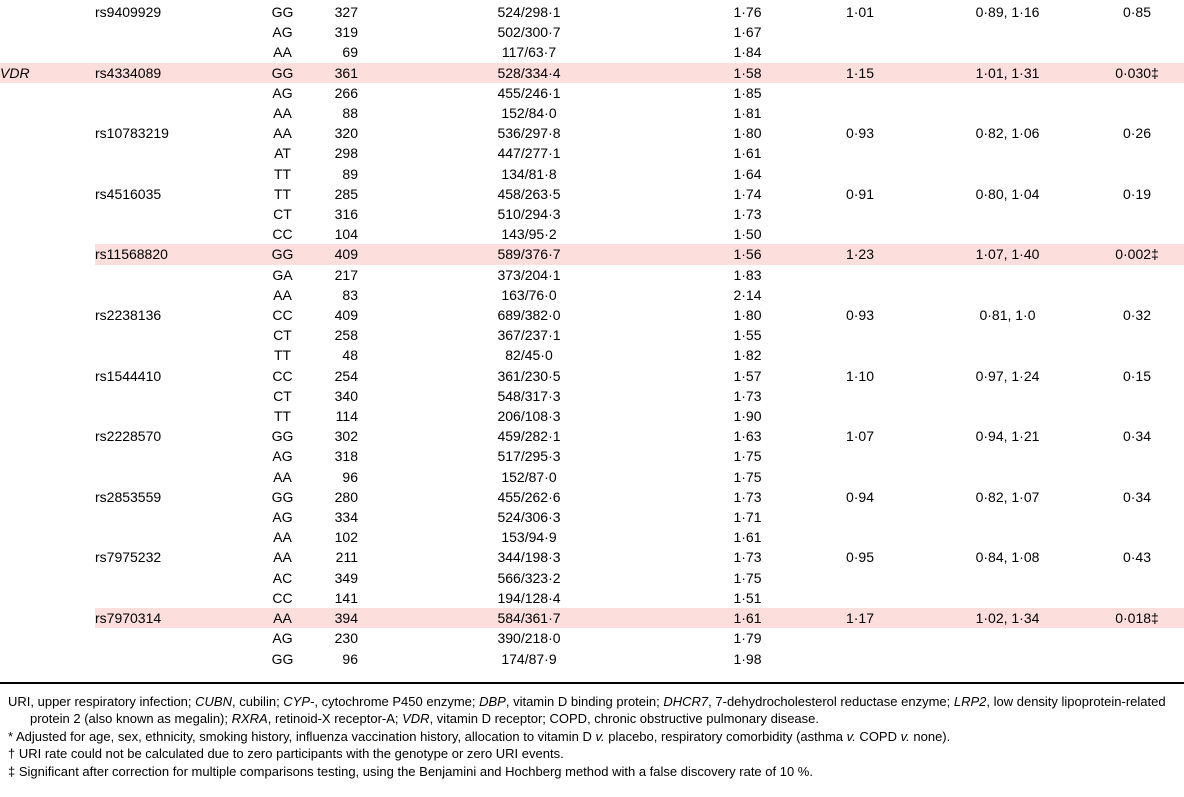 The image size is (1184, 797). What do you see at coordinates (128, 496) in the screenshot?
I see `snp-cell: rs2853559` at bounding box center [128, 496].